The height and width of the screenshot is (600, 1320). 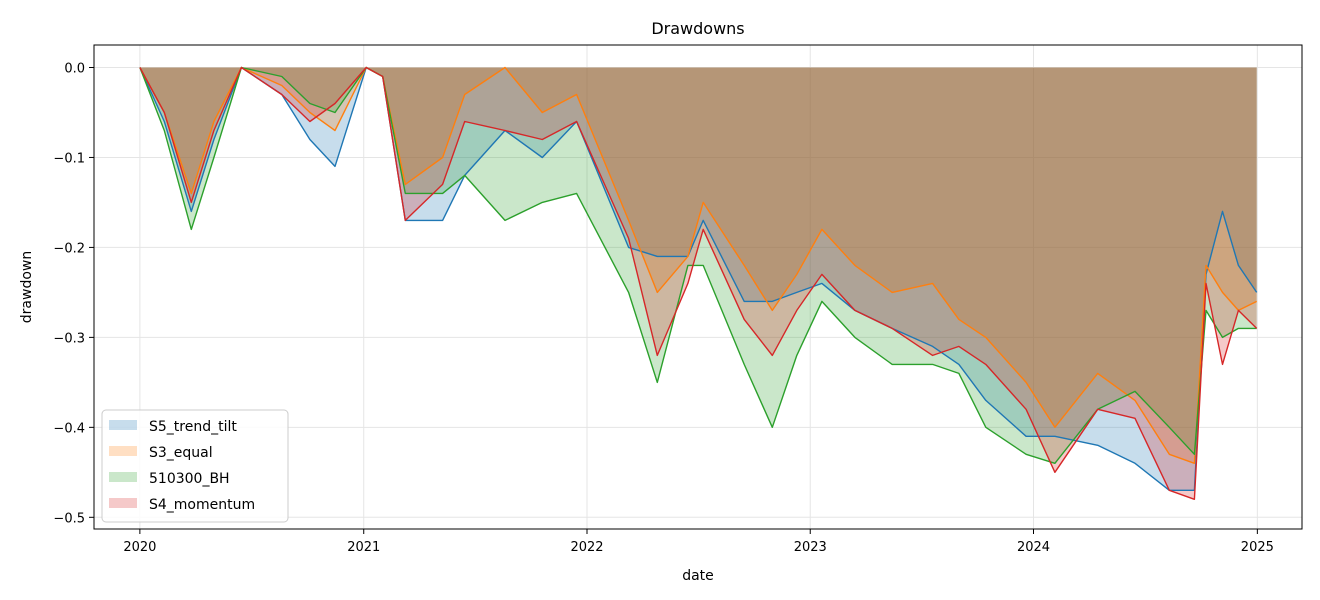 What do you see at coordinates (74, 68) in the screenshot?
I see `y-tick-label: 0.0` at bounding box center [74, 68].